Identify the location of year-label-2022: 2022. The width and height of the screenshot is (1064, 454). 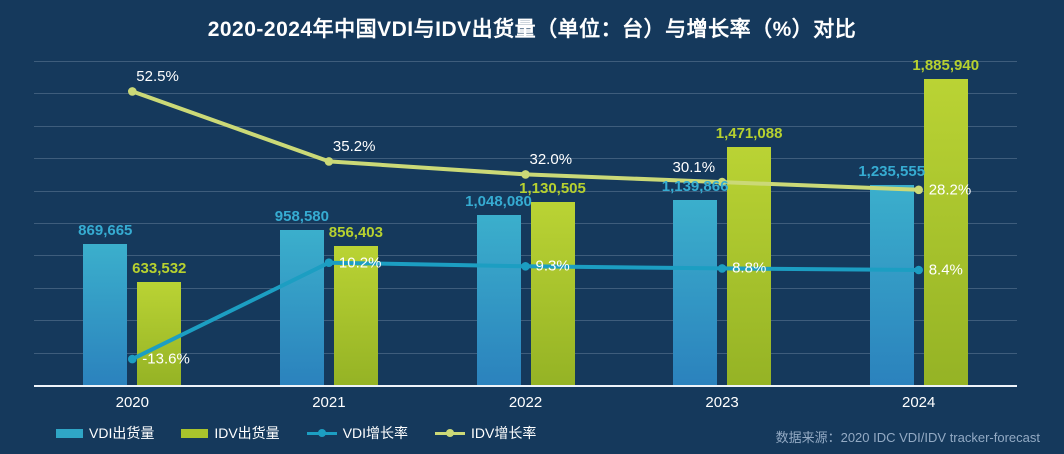
(525, 402).